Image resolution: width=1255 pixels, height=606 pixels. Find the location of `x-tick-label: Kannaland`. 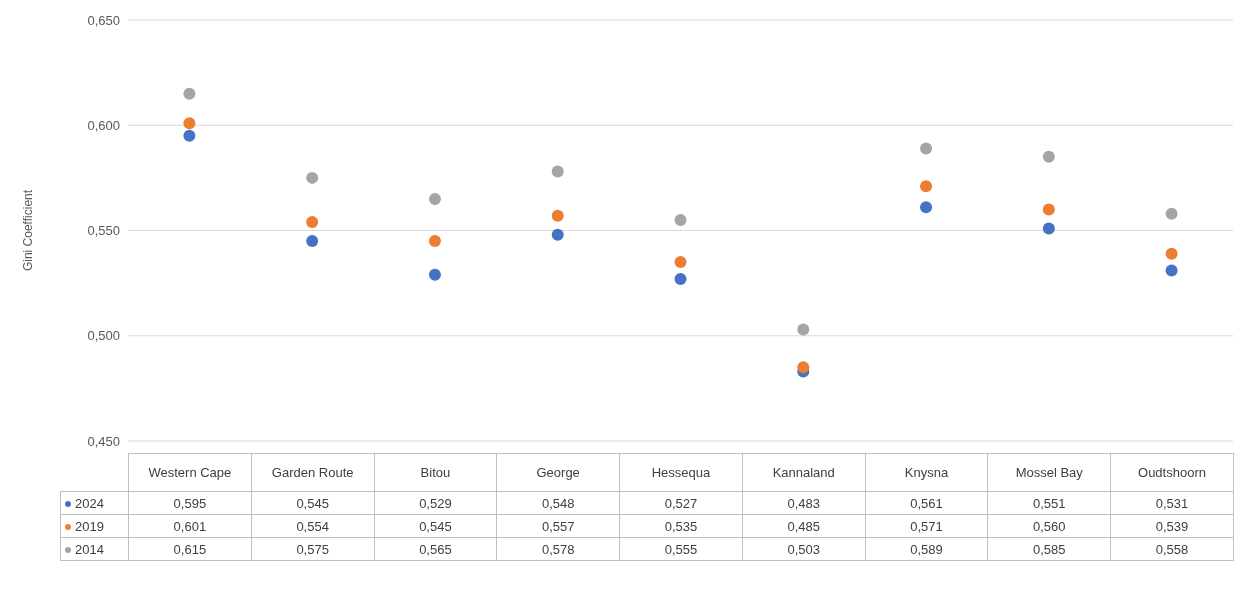

x-tick-label: Kannaland is located at coordinates (804, 472).